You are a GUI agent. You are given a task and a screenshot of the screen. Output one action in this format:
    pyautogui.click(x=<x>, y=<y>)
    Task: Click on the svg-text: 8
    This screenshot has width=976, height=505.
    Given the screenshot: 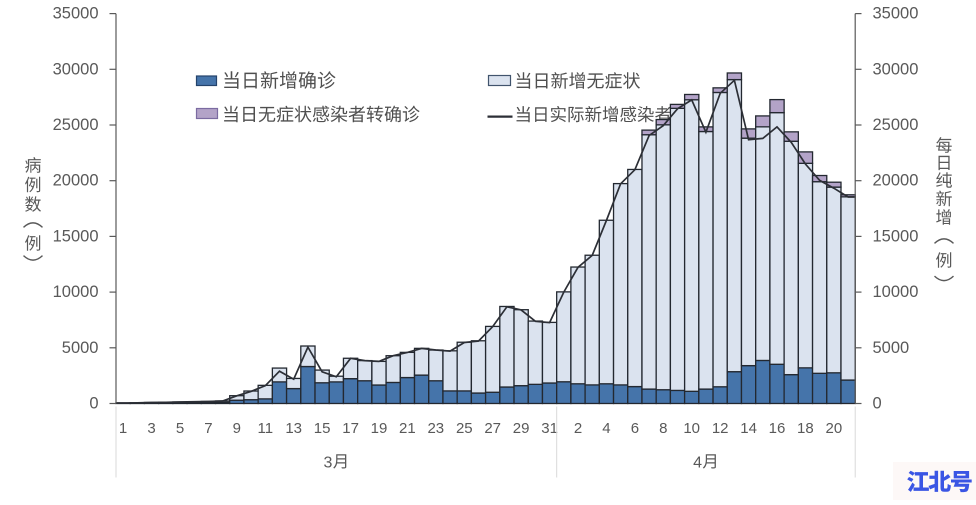 What is the action you would take?
    pyautogui.click(x=663, y=428)
    